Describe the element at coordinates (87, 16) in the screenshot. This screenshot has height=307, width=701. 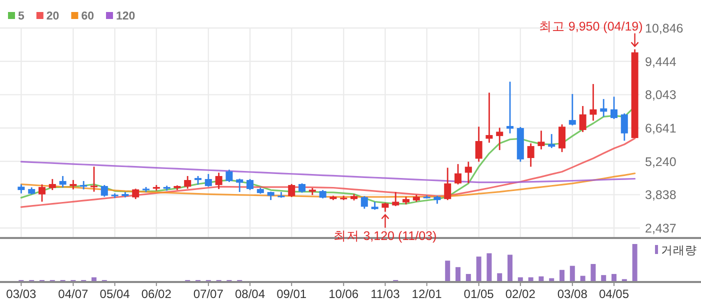
I see `legend-label: 60` at that location.